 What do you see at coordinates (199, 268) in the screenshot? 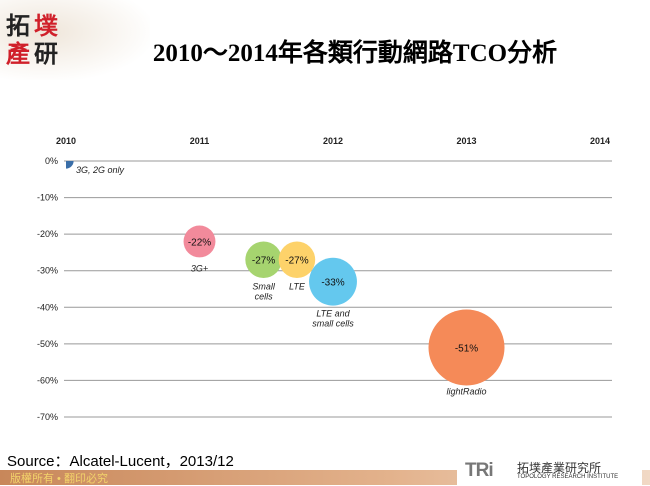
I see `bubble-name-label: 3G+` at bounding box center [199, 268].